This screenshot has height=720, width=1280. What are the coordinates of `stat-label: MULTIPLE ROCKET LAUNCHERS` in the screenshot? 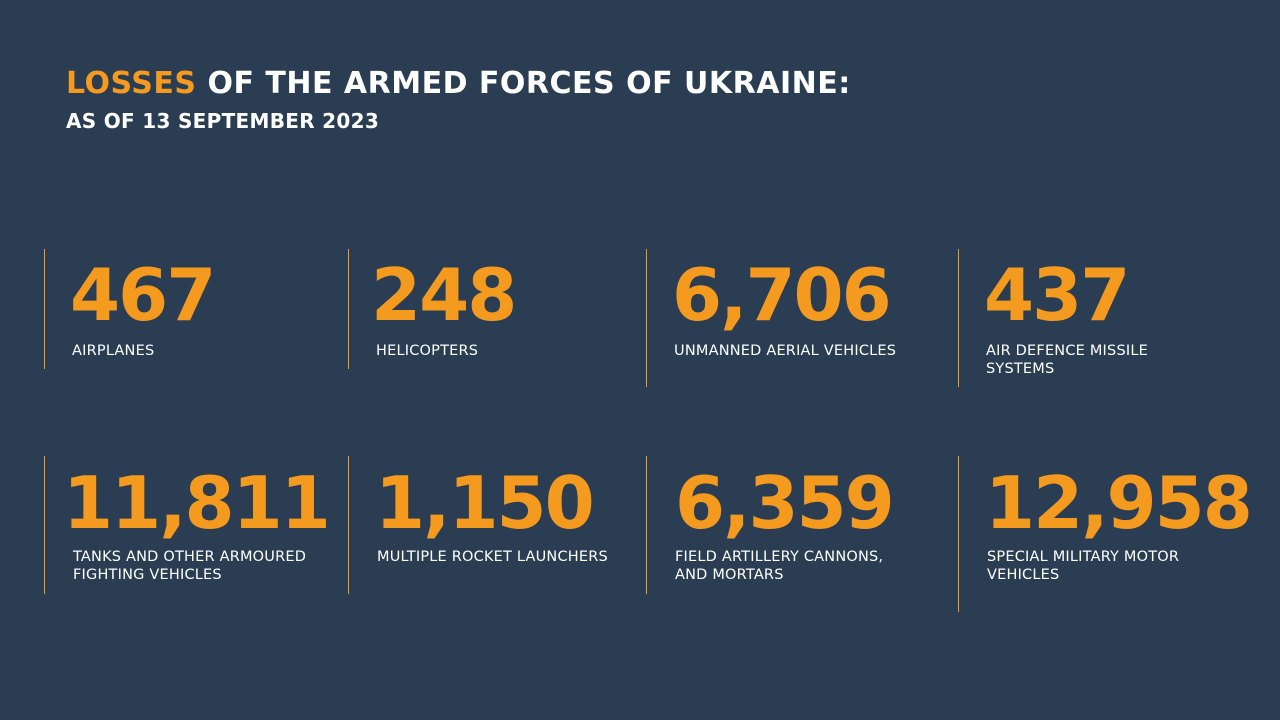 It's located at (492, 557).